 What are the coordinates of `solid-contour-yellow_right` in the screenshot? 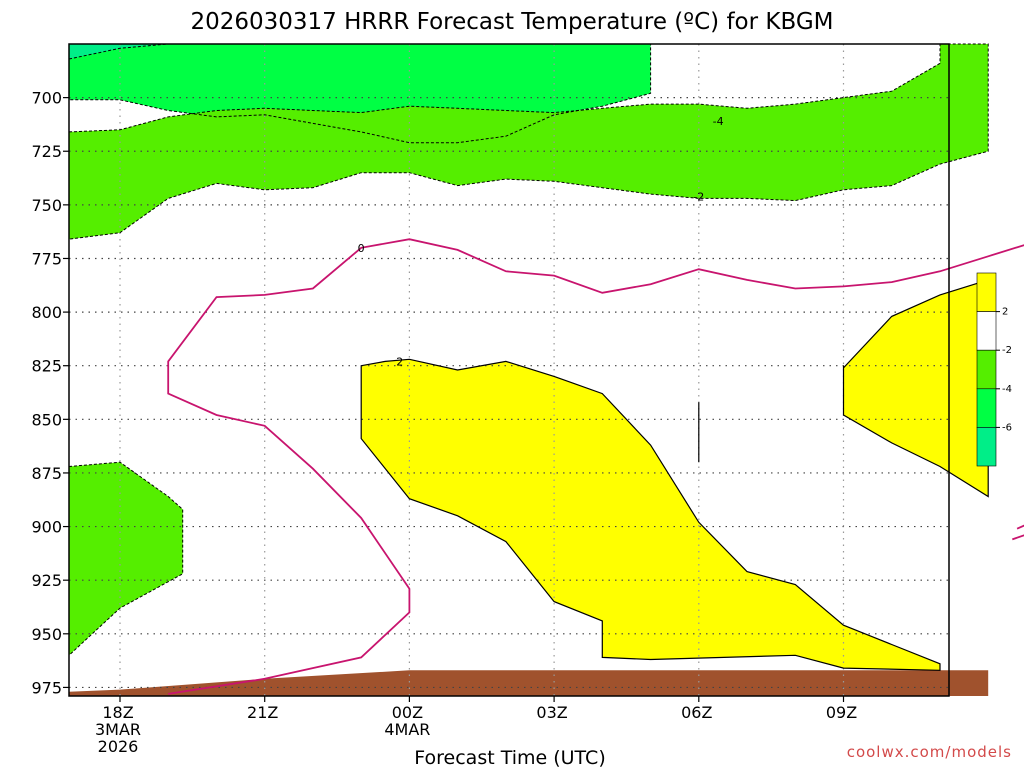 It's located at (915, 388).